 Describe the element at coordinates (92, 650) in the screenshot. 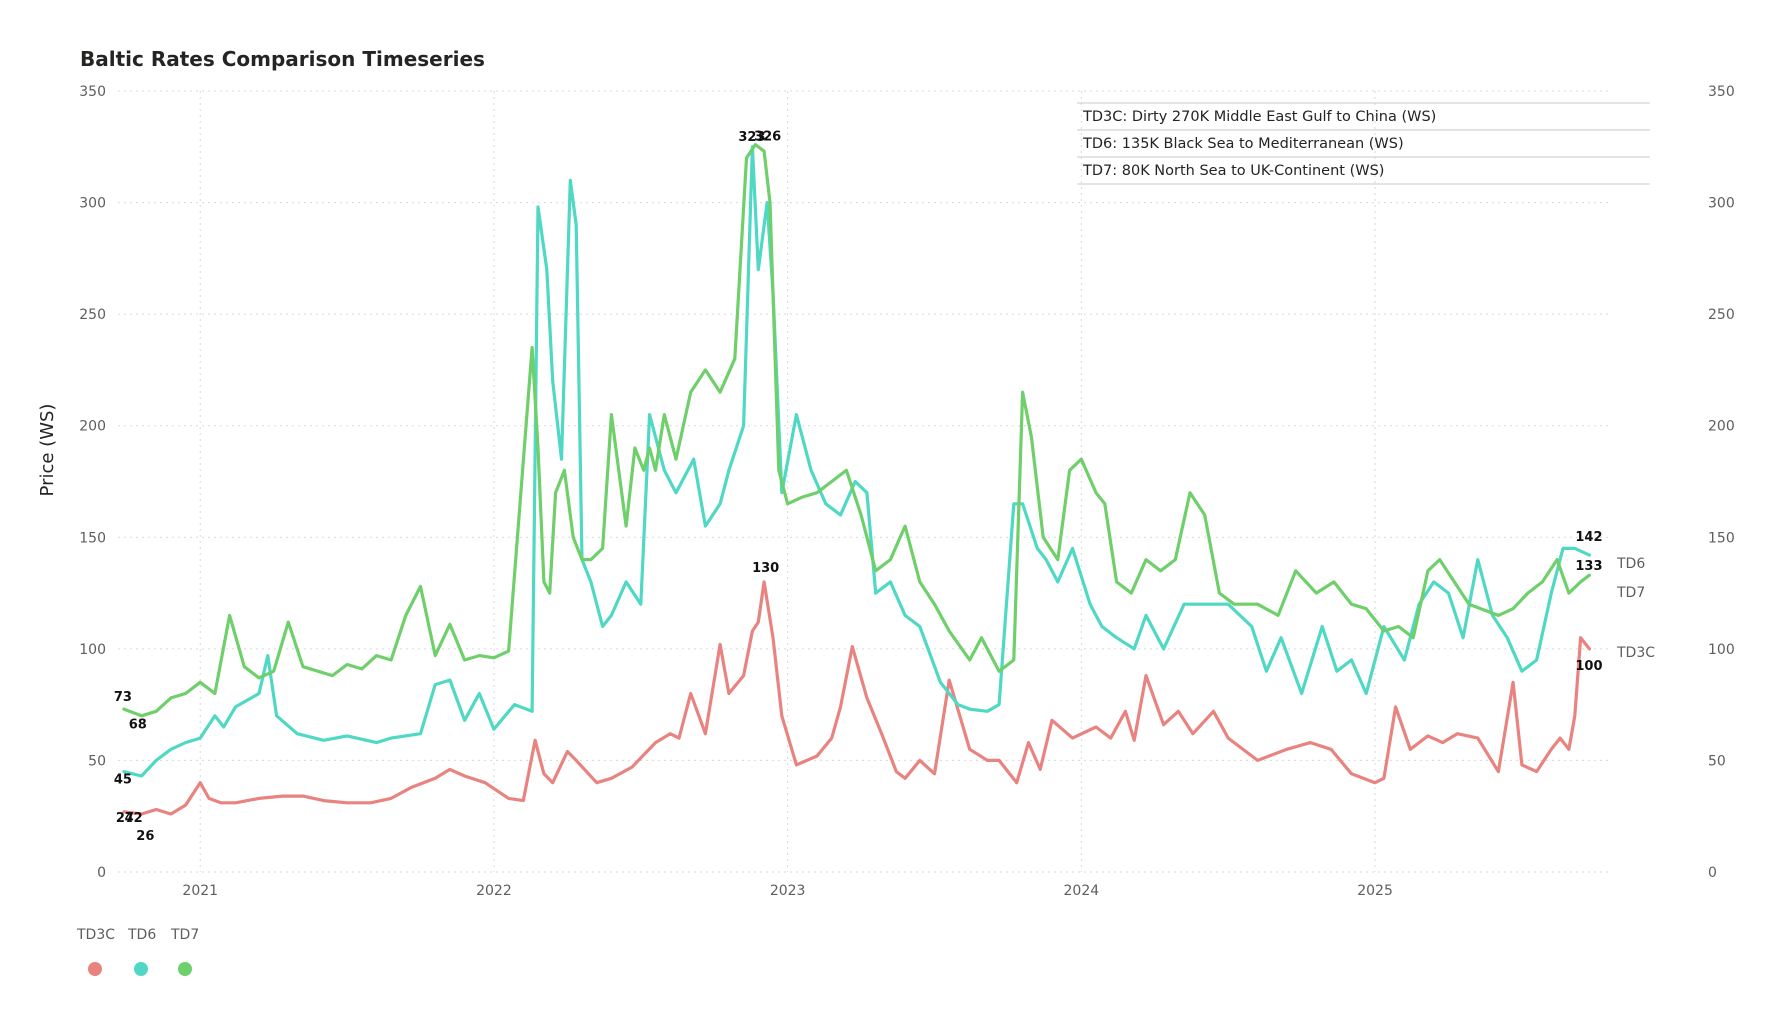

I see `y-tick-label-left: 100` at that location.